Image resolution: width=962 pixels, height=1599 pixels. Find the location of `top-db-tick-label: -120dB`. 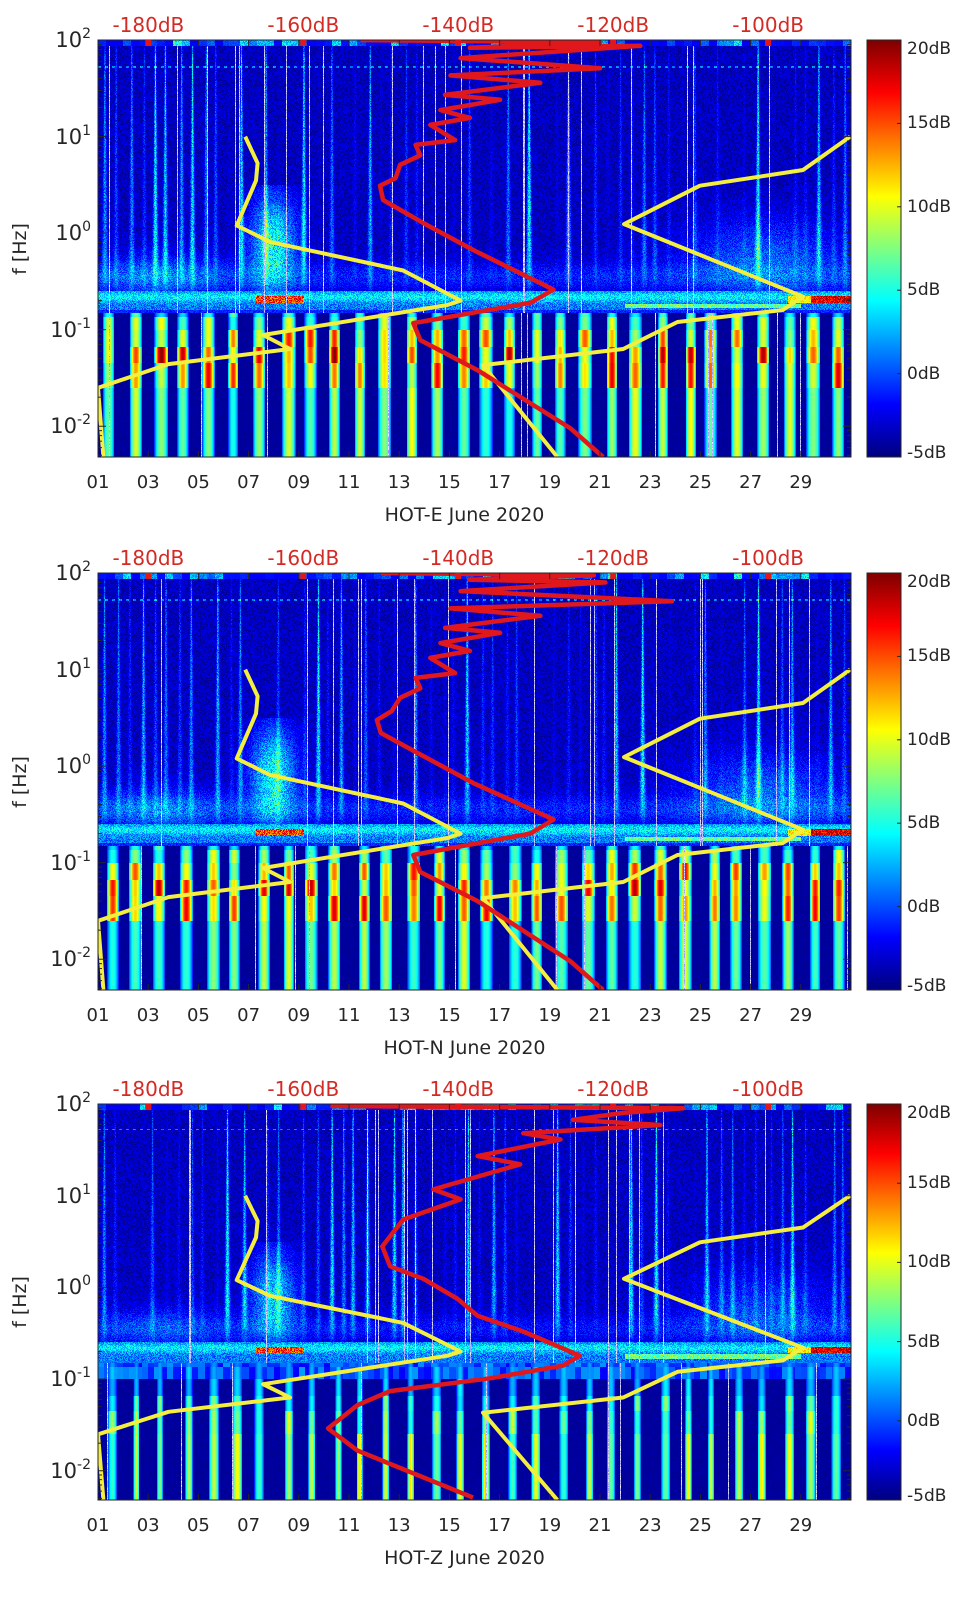

top-db-tick-label: -120dB is located at coordinates (613, 25).